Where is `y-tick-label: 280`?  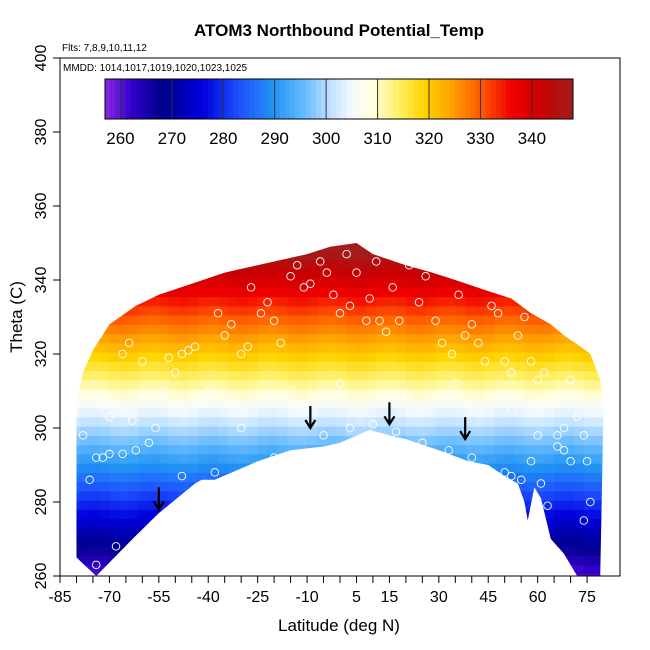 y-tick-label: 280 is located at coordinates (41, 502).